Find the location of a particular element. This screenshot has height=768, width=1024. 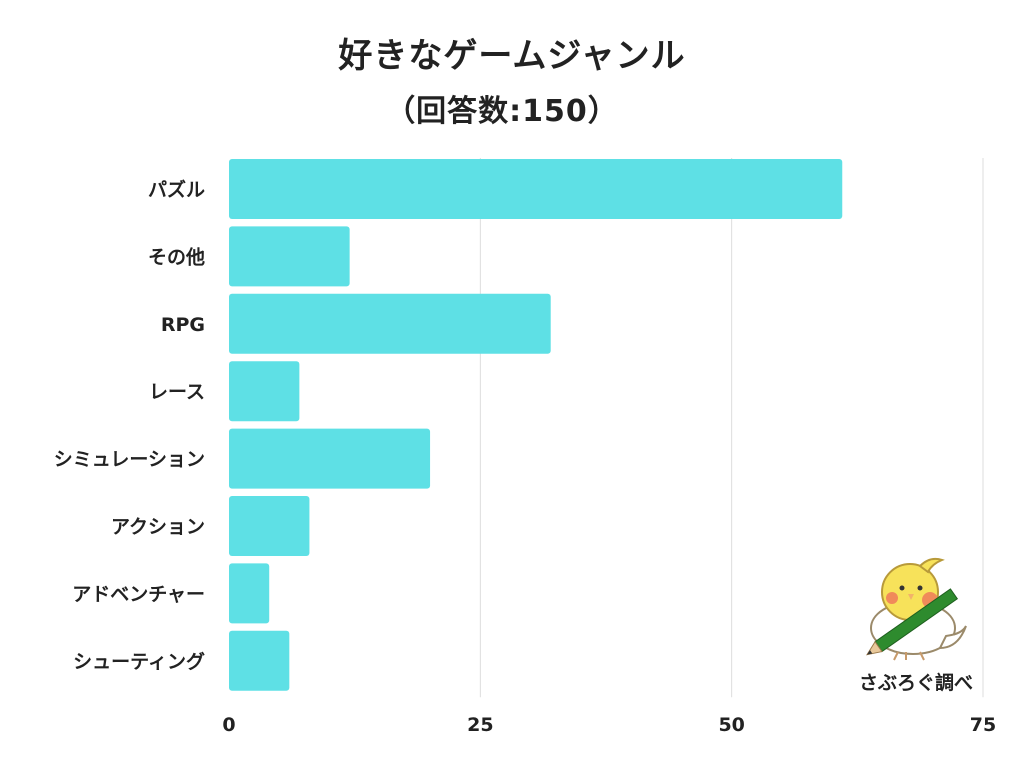

chart-subtitle: （回答数:150） is located at coordinates (502, 111).